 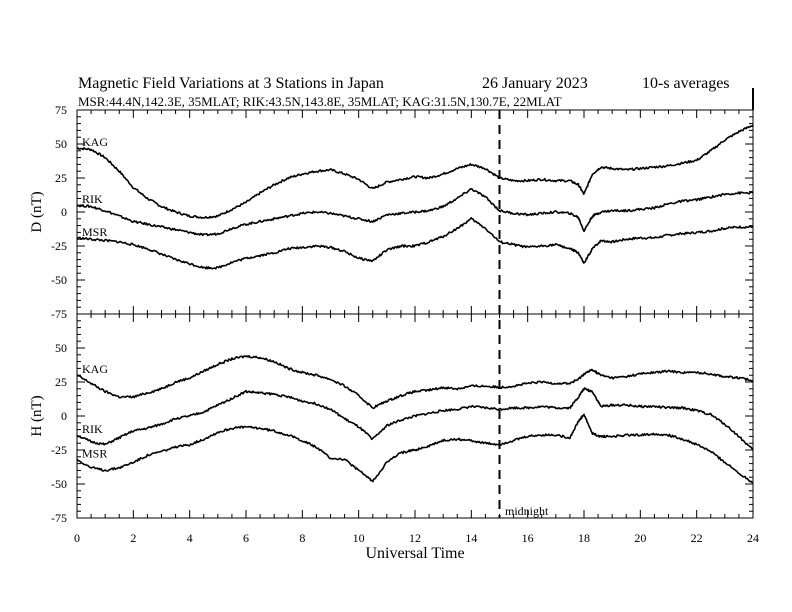 I want to click on y-axis-label: H (nT), so click(x=37, y=415).